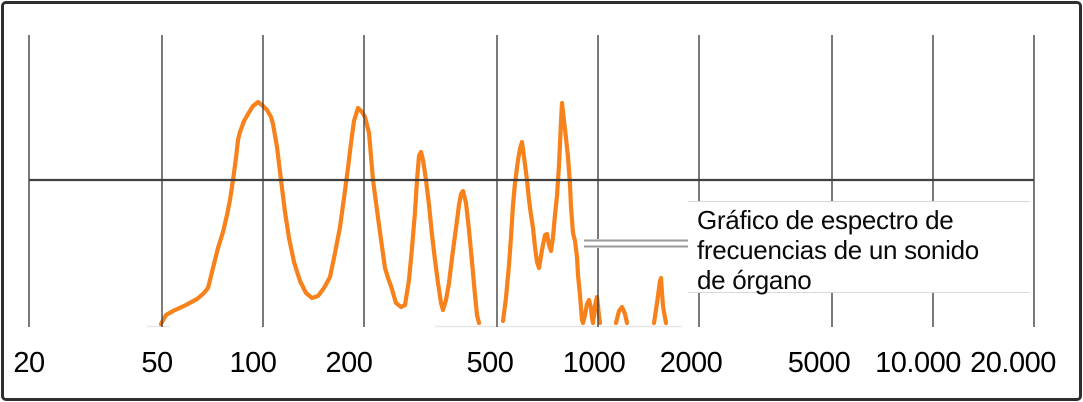  I want to click on x-axis-label-100: 100, so click(253, 363).